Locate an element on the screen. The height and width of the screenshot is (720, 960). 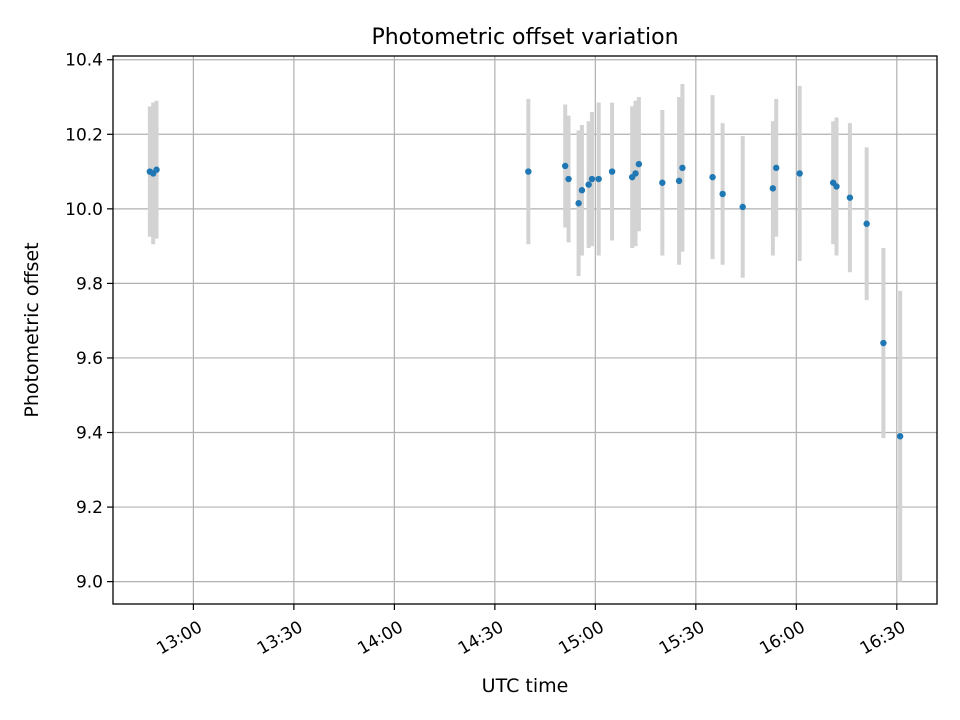
y-tick-label: 9.2 is located at coordinates (89, 508).